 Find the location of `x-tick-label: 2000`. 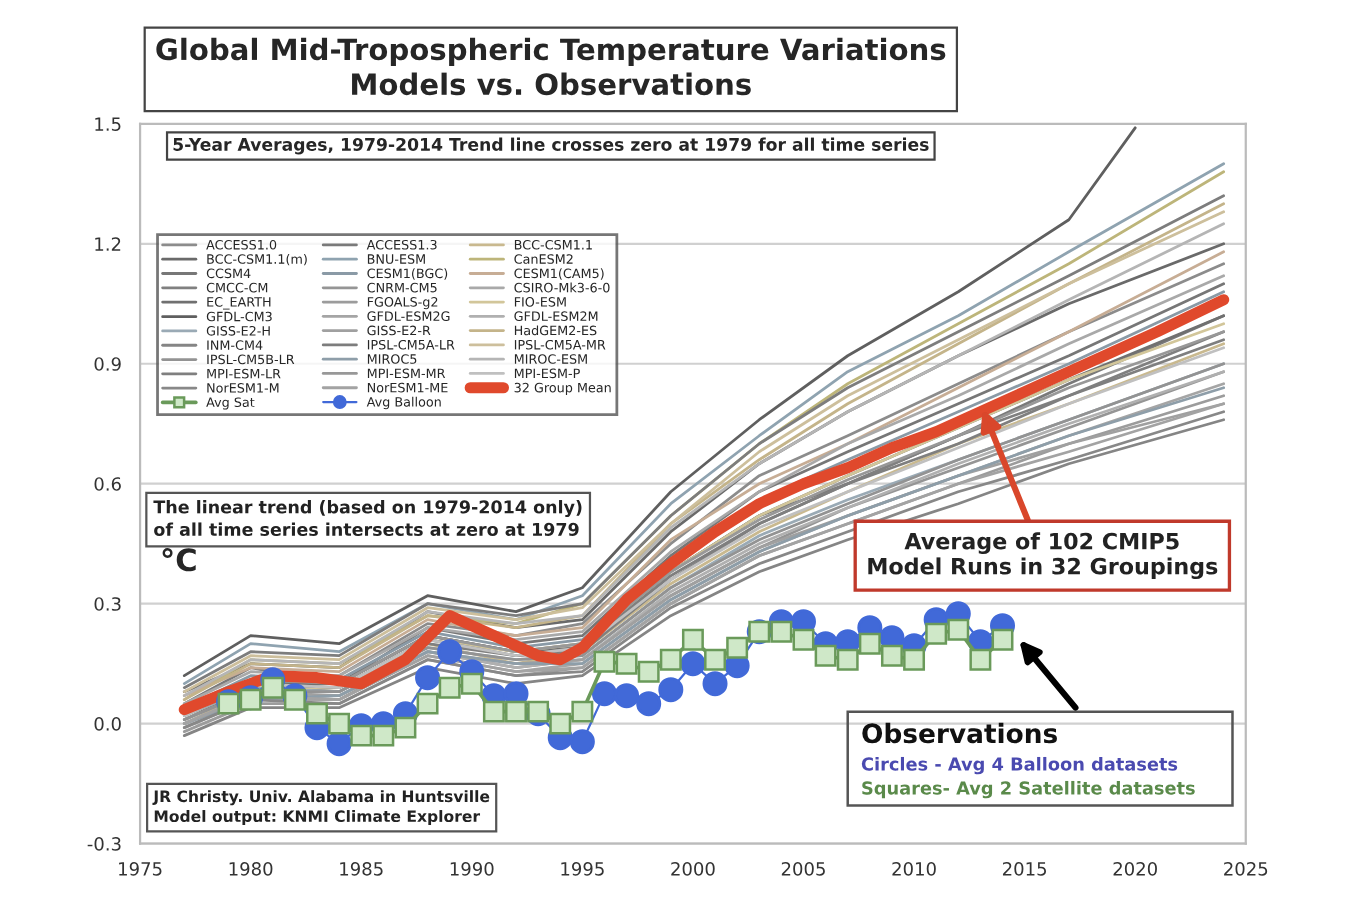

x-tick-label: 2000 is located at coordinates (693, 868).